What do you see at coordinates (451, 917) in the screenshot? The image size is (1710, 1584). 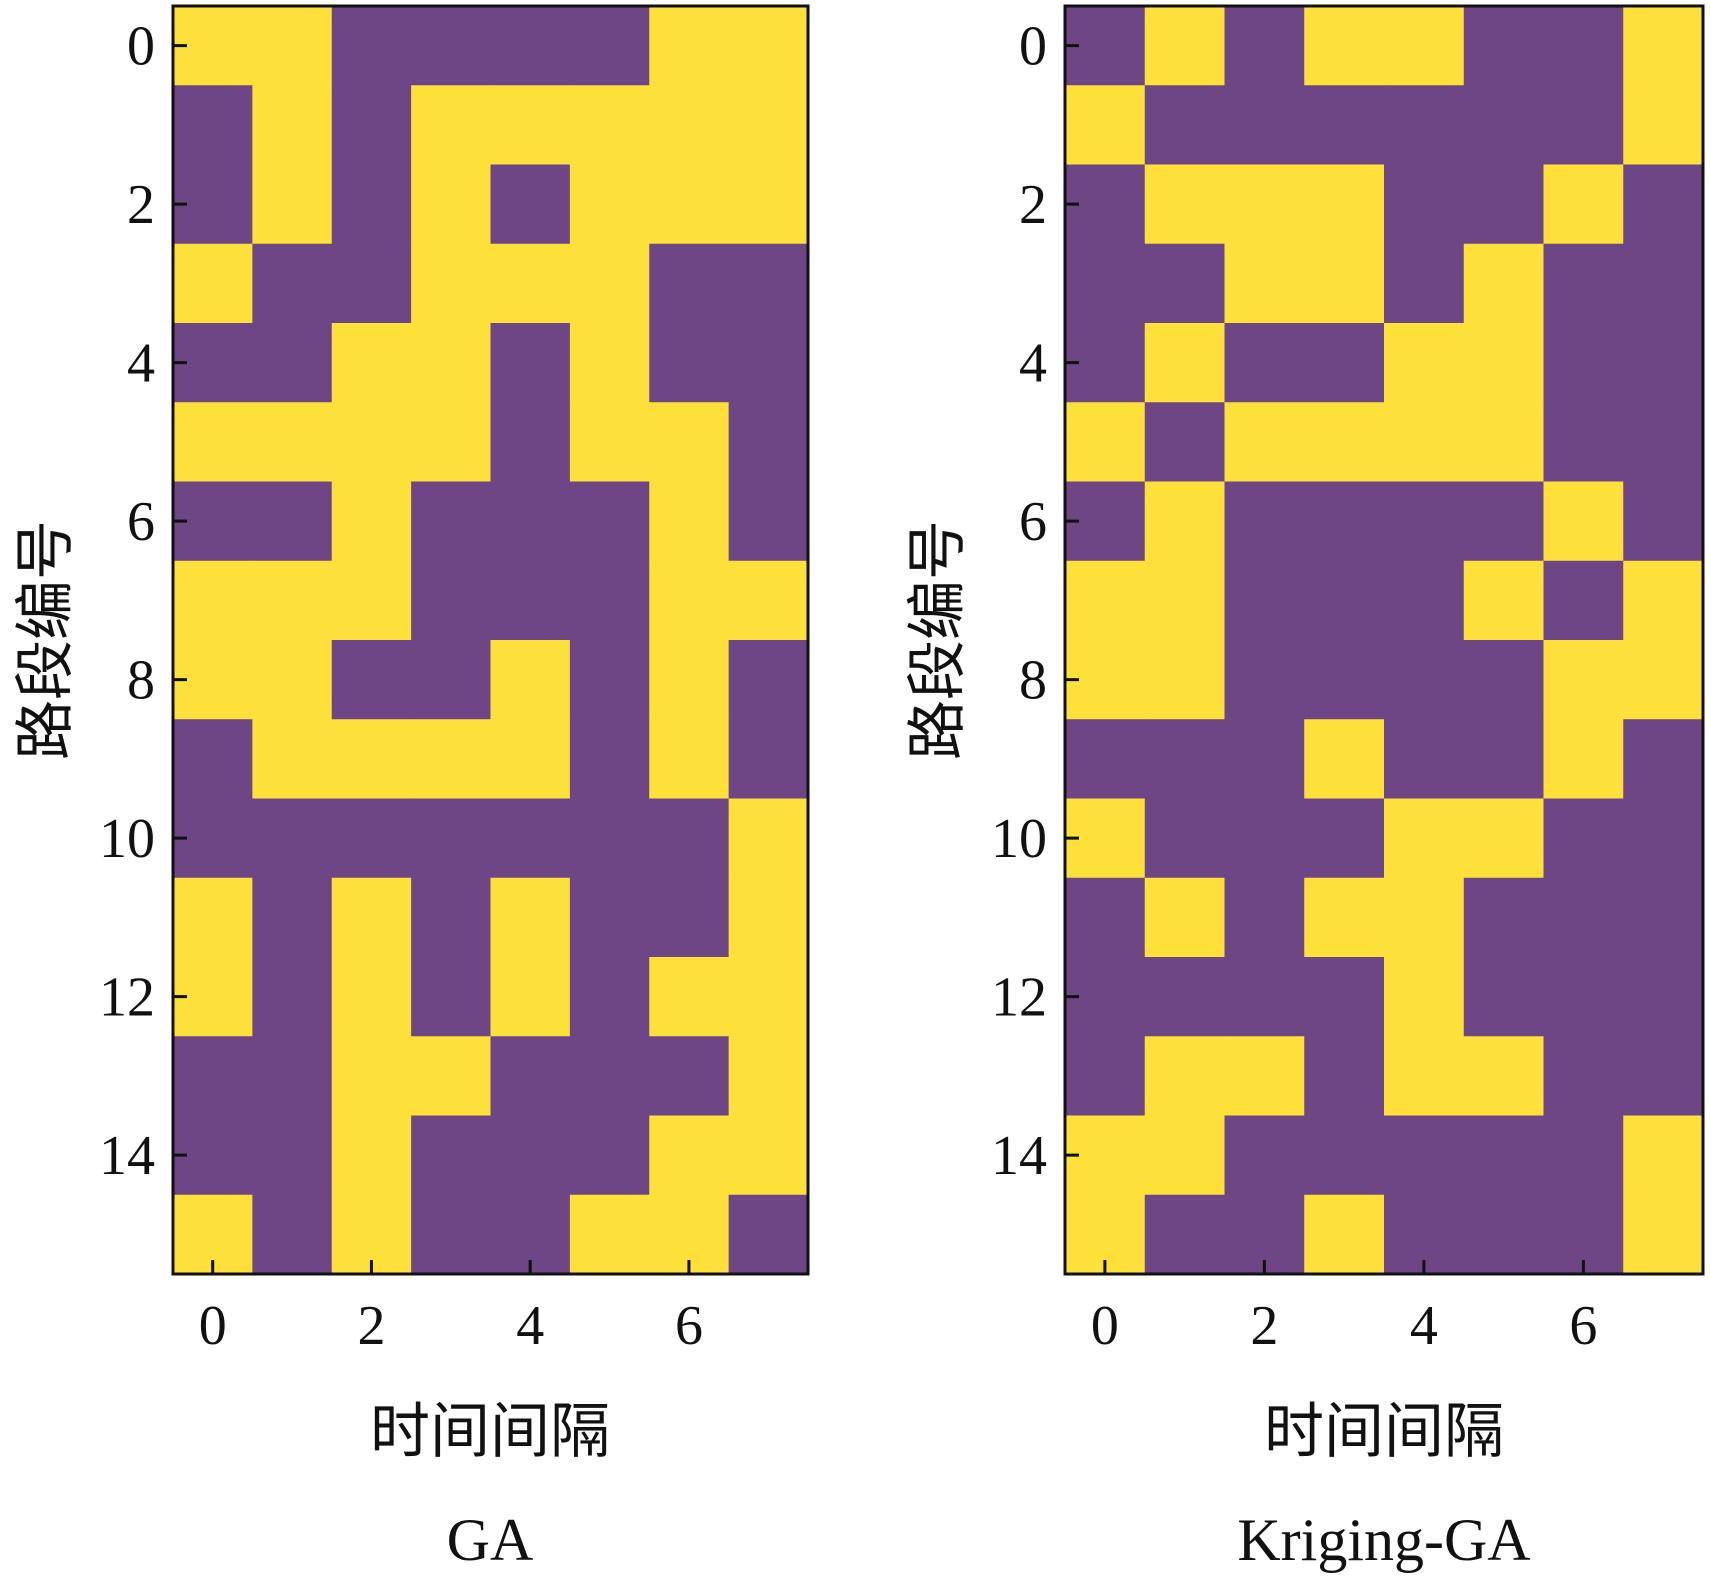 I see `ga-cell-r11-c3` at bounding box center [451, 917].